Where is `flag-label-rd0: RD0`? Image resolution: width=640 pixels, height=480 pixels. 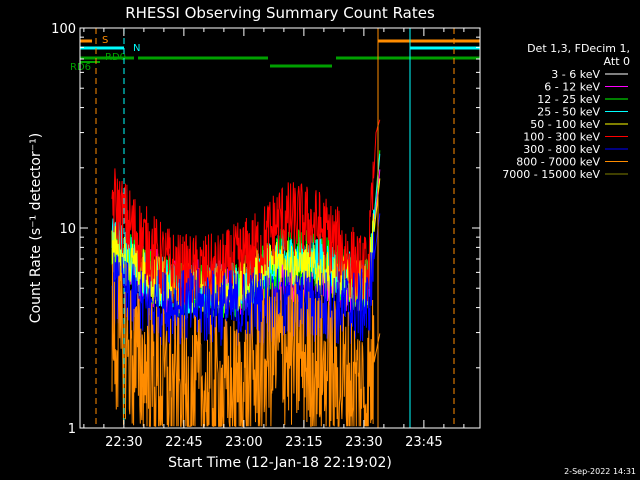
flag-label-rd0: RD0 is located at coordinates (115, 57).